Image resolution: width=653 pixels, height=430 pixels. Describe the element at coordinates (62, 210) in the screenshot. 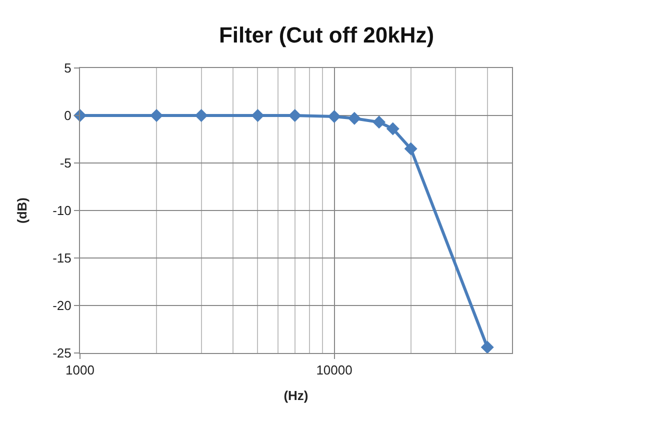

I see `y-tick-label: -10` at that location.